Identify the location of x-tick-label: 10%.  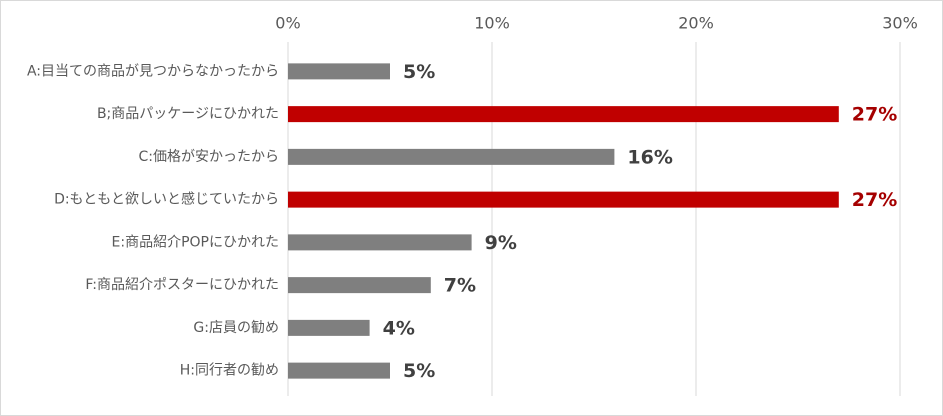
(492, 23).